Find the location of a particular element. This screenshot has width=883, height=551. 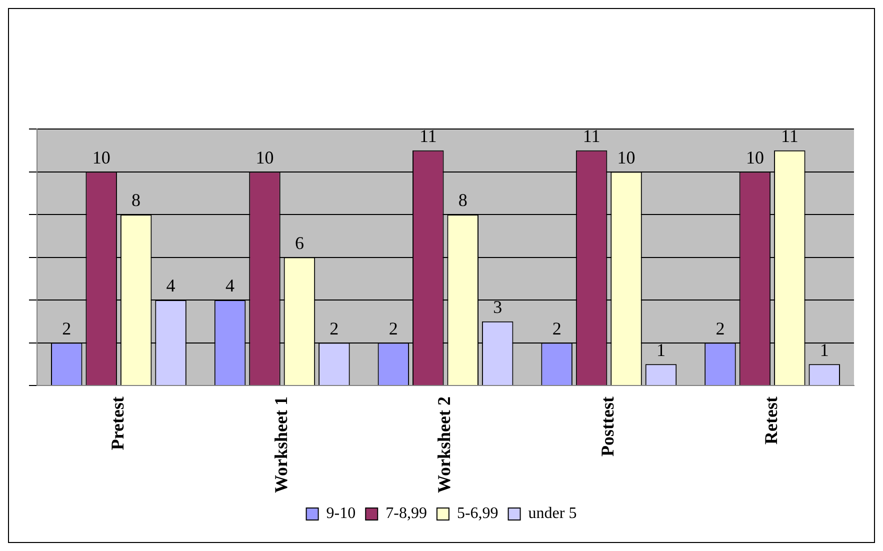

legend-label: 5-6,99 is located at coordinates (477, 513).